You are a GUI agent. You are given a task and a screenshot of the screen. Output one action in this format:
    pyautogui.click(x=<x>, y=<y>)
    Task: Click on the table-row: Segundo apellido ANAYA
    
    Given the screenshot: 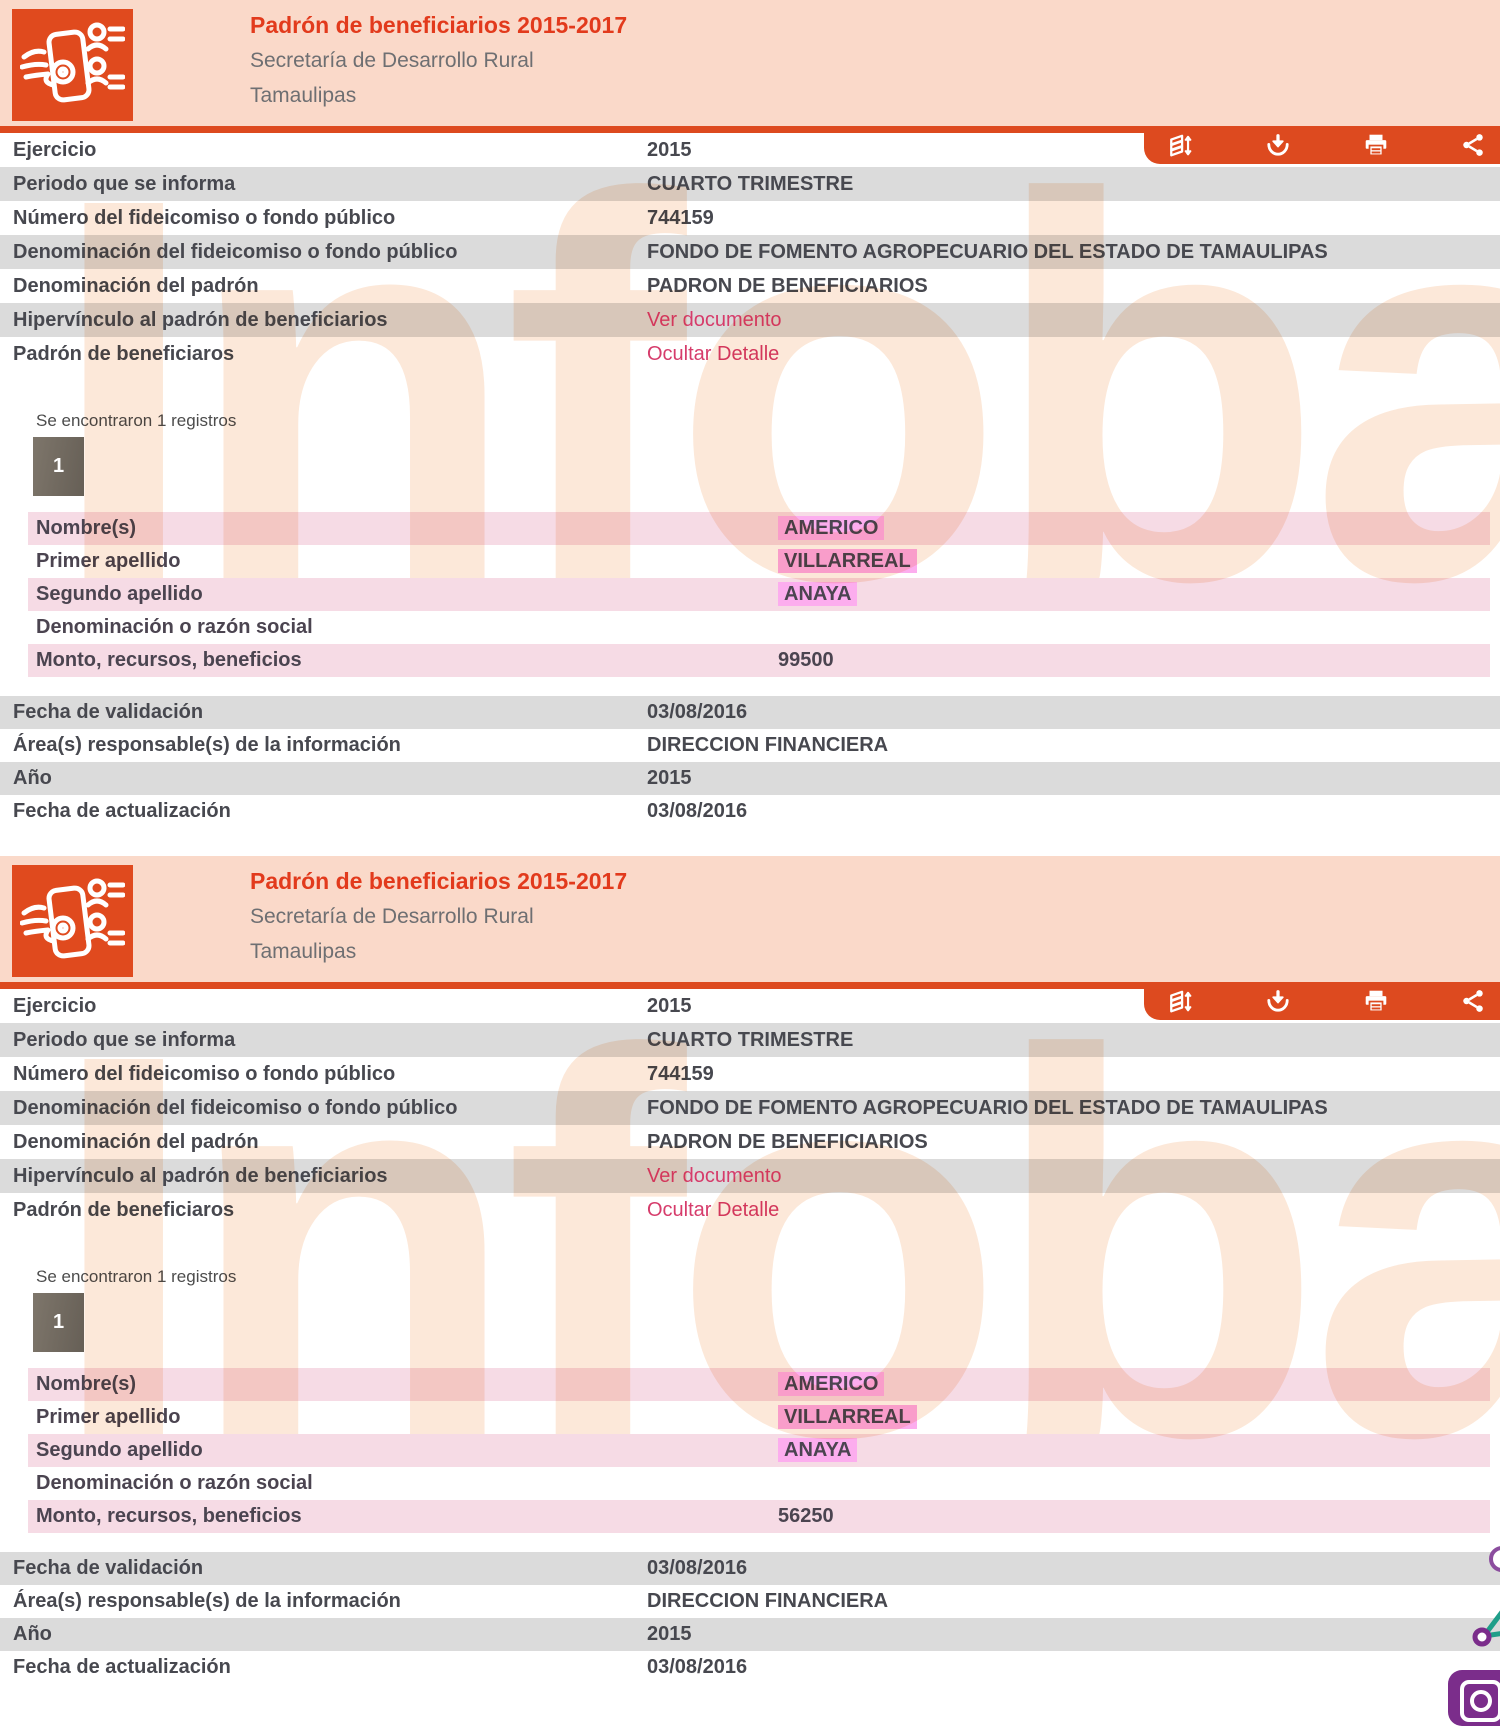 What is the action you would take?
    pyautogui.click(x=759, y=594)
    